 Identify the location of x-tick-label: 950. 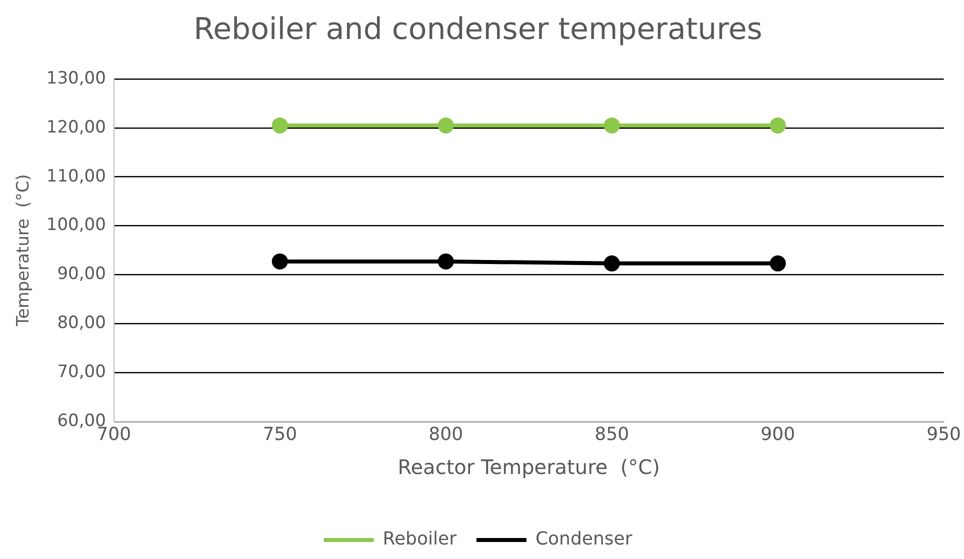
(943, 434).